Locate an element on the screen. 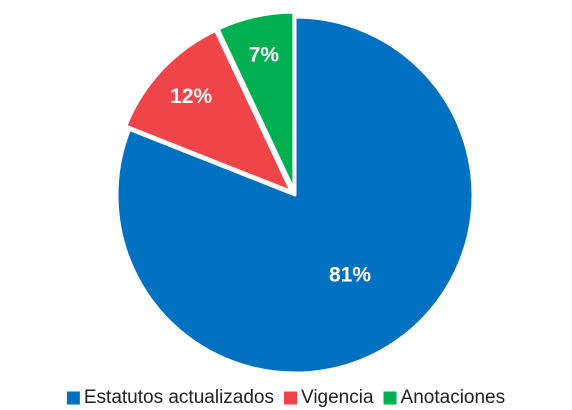 The image size is (572, 410). data-label: 81% is located at coordinates (350, 275).